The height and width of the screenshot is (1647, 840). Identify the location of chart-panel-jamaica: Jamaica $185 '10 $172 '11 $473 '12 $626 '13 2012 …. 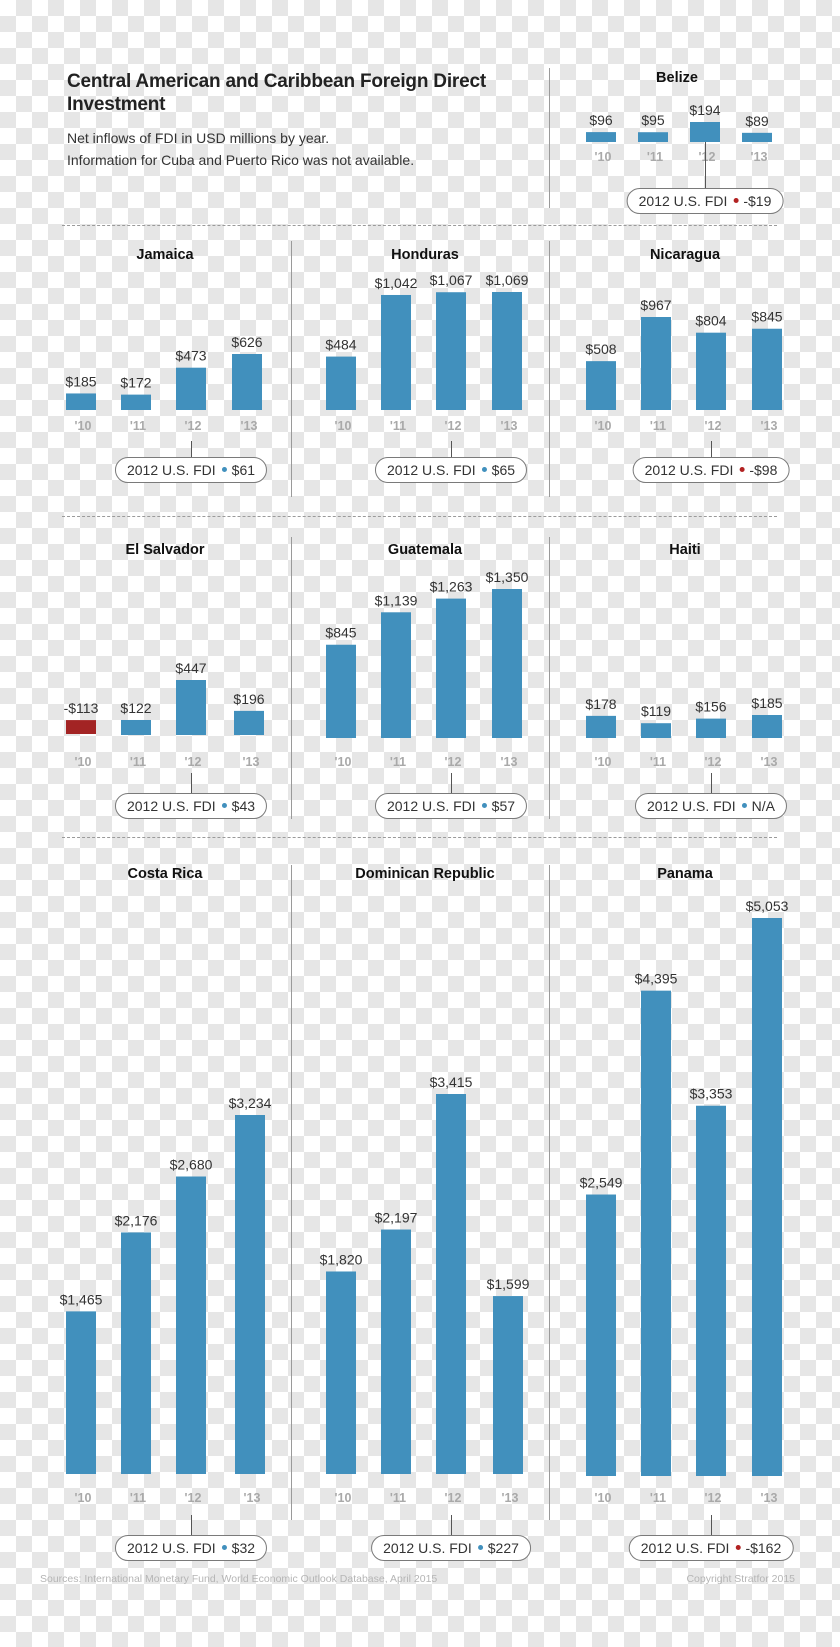
(165, 372).